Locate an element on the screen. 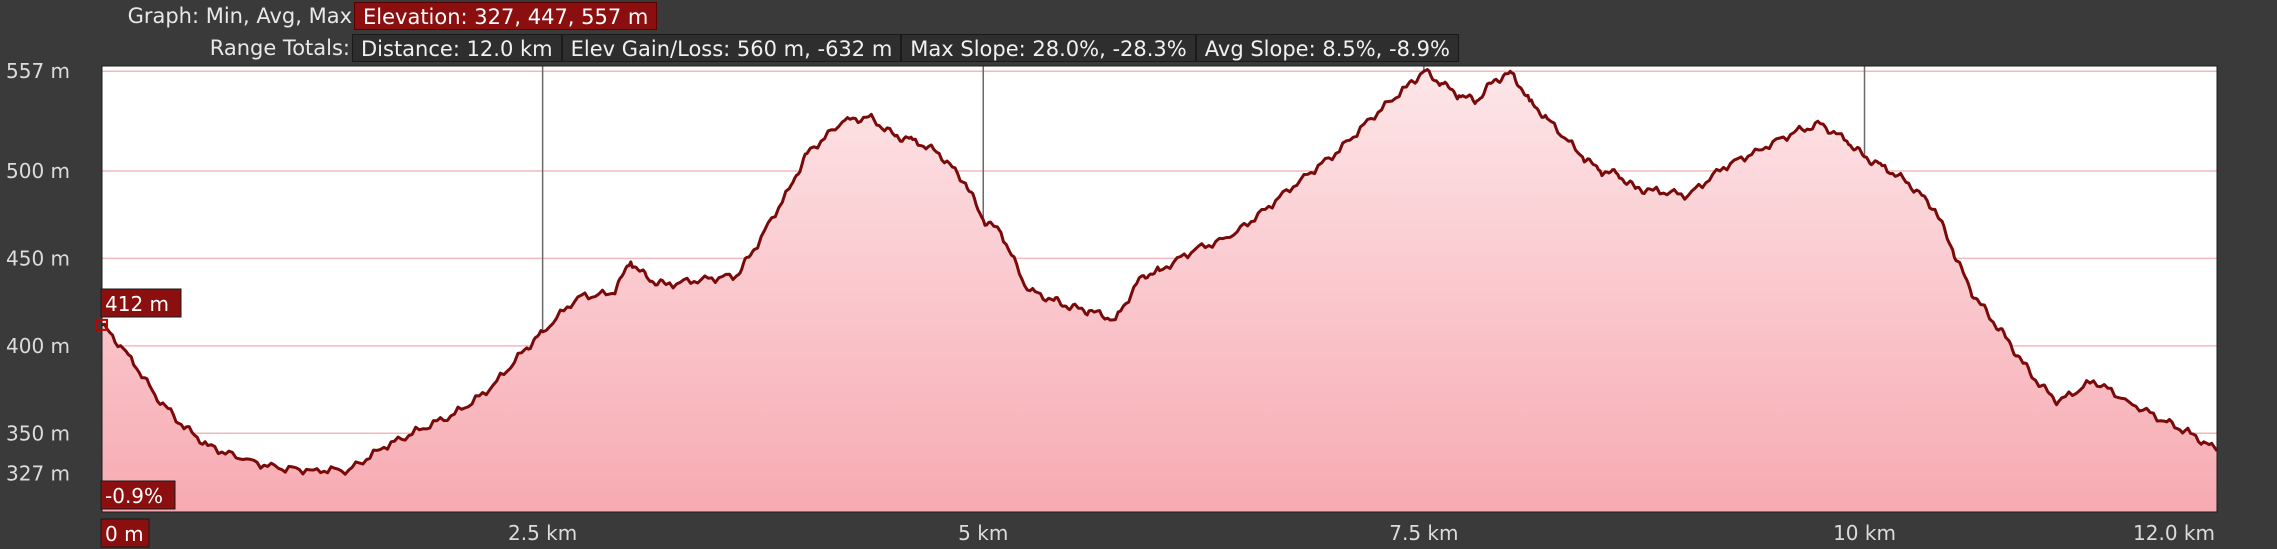  y-tick-label: 400 m is located at coordinates (38, 346).